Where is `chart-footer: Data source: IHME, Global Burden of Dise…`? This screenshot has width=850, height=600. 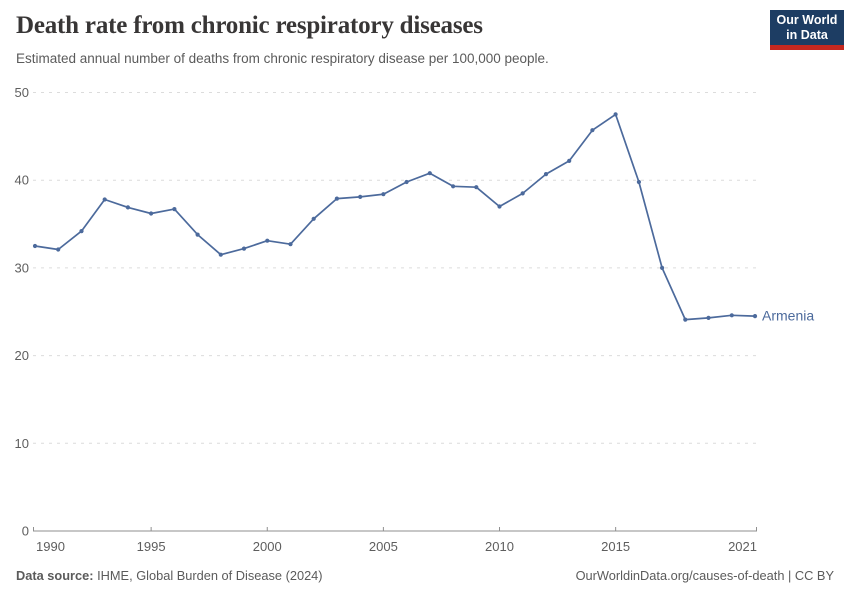 chart-footer: Data source: IHME, Global Burden of Dise… is located at coordinates (425, 575).